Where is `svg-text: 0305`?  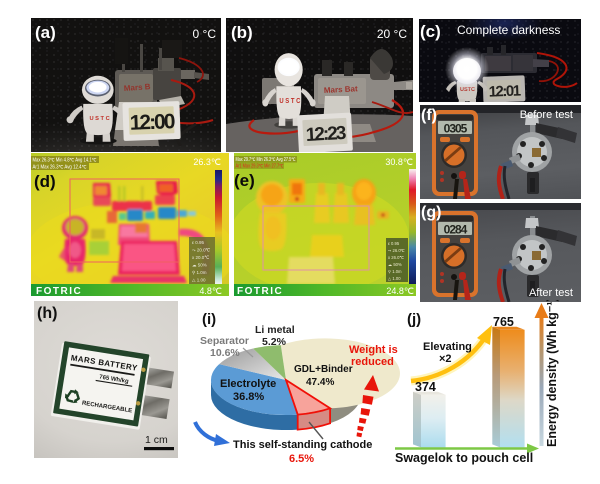 svg-text: 0305 is located at coordinates (456, 129).